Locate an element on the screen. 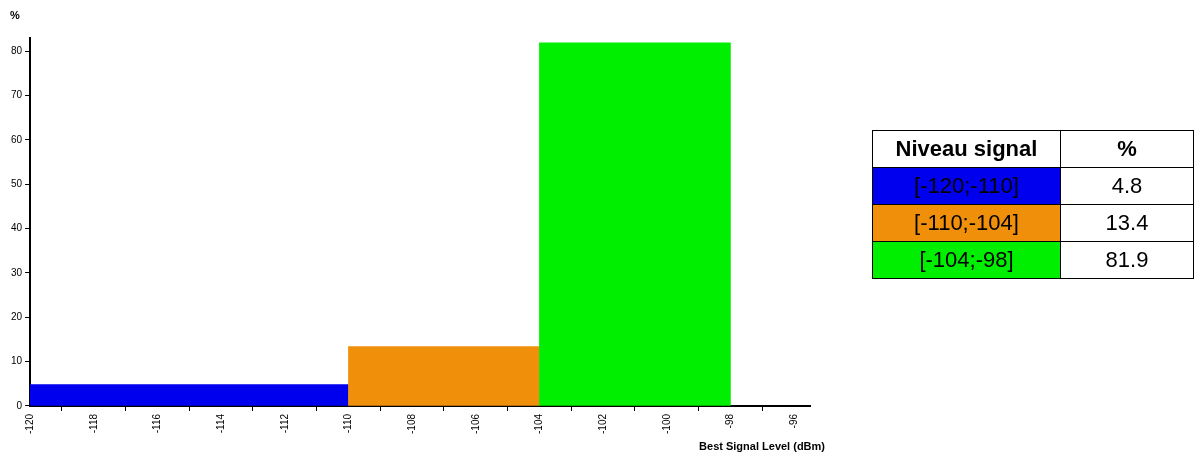 The width and height of the screenshot is (1204, 457). x-tick-label: -98 is located at coordinates (730, 421).